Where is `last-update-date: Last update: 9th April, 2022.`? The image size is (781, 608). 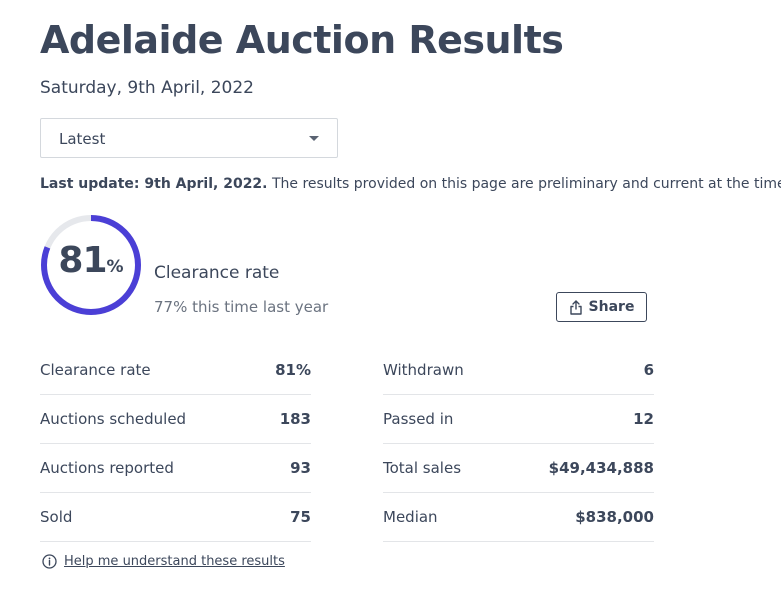 last-update-date: Last update: 9th April, 2022. is located at coordinates (154, 184).